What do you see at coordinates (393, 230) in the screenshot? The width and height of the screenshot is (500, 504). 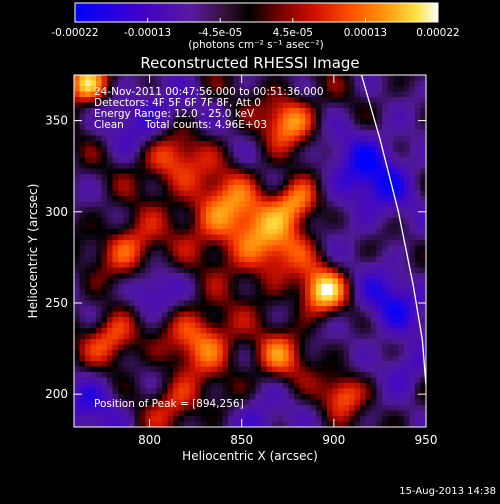 I see `solar-limb-curve` at bounding box center [393, 230].